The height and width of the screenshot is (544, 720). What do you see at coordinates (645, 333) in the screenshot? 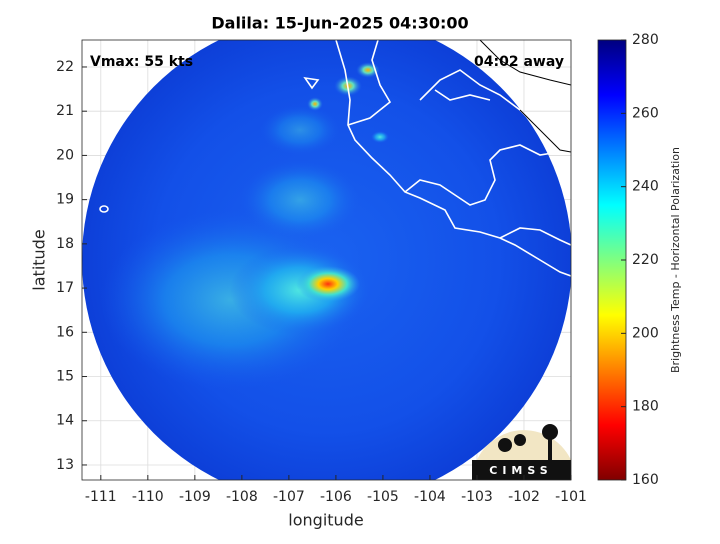
I see `colorbar-tick-label: 200` at bounding box center [645, 333].